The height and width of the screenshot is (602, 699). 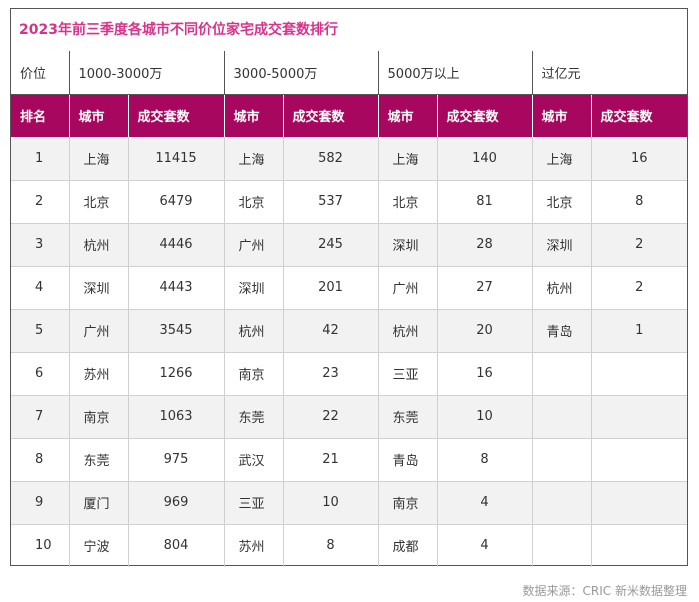 What do you see at coordinates (176, 159) in the screenshot?
I see `count-cell: 11415` at bounding box center [176, 159].